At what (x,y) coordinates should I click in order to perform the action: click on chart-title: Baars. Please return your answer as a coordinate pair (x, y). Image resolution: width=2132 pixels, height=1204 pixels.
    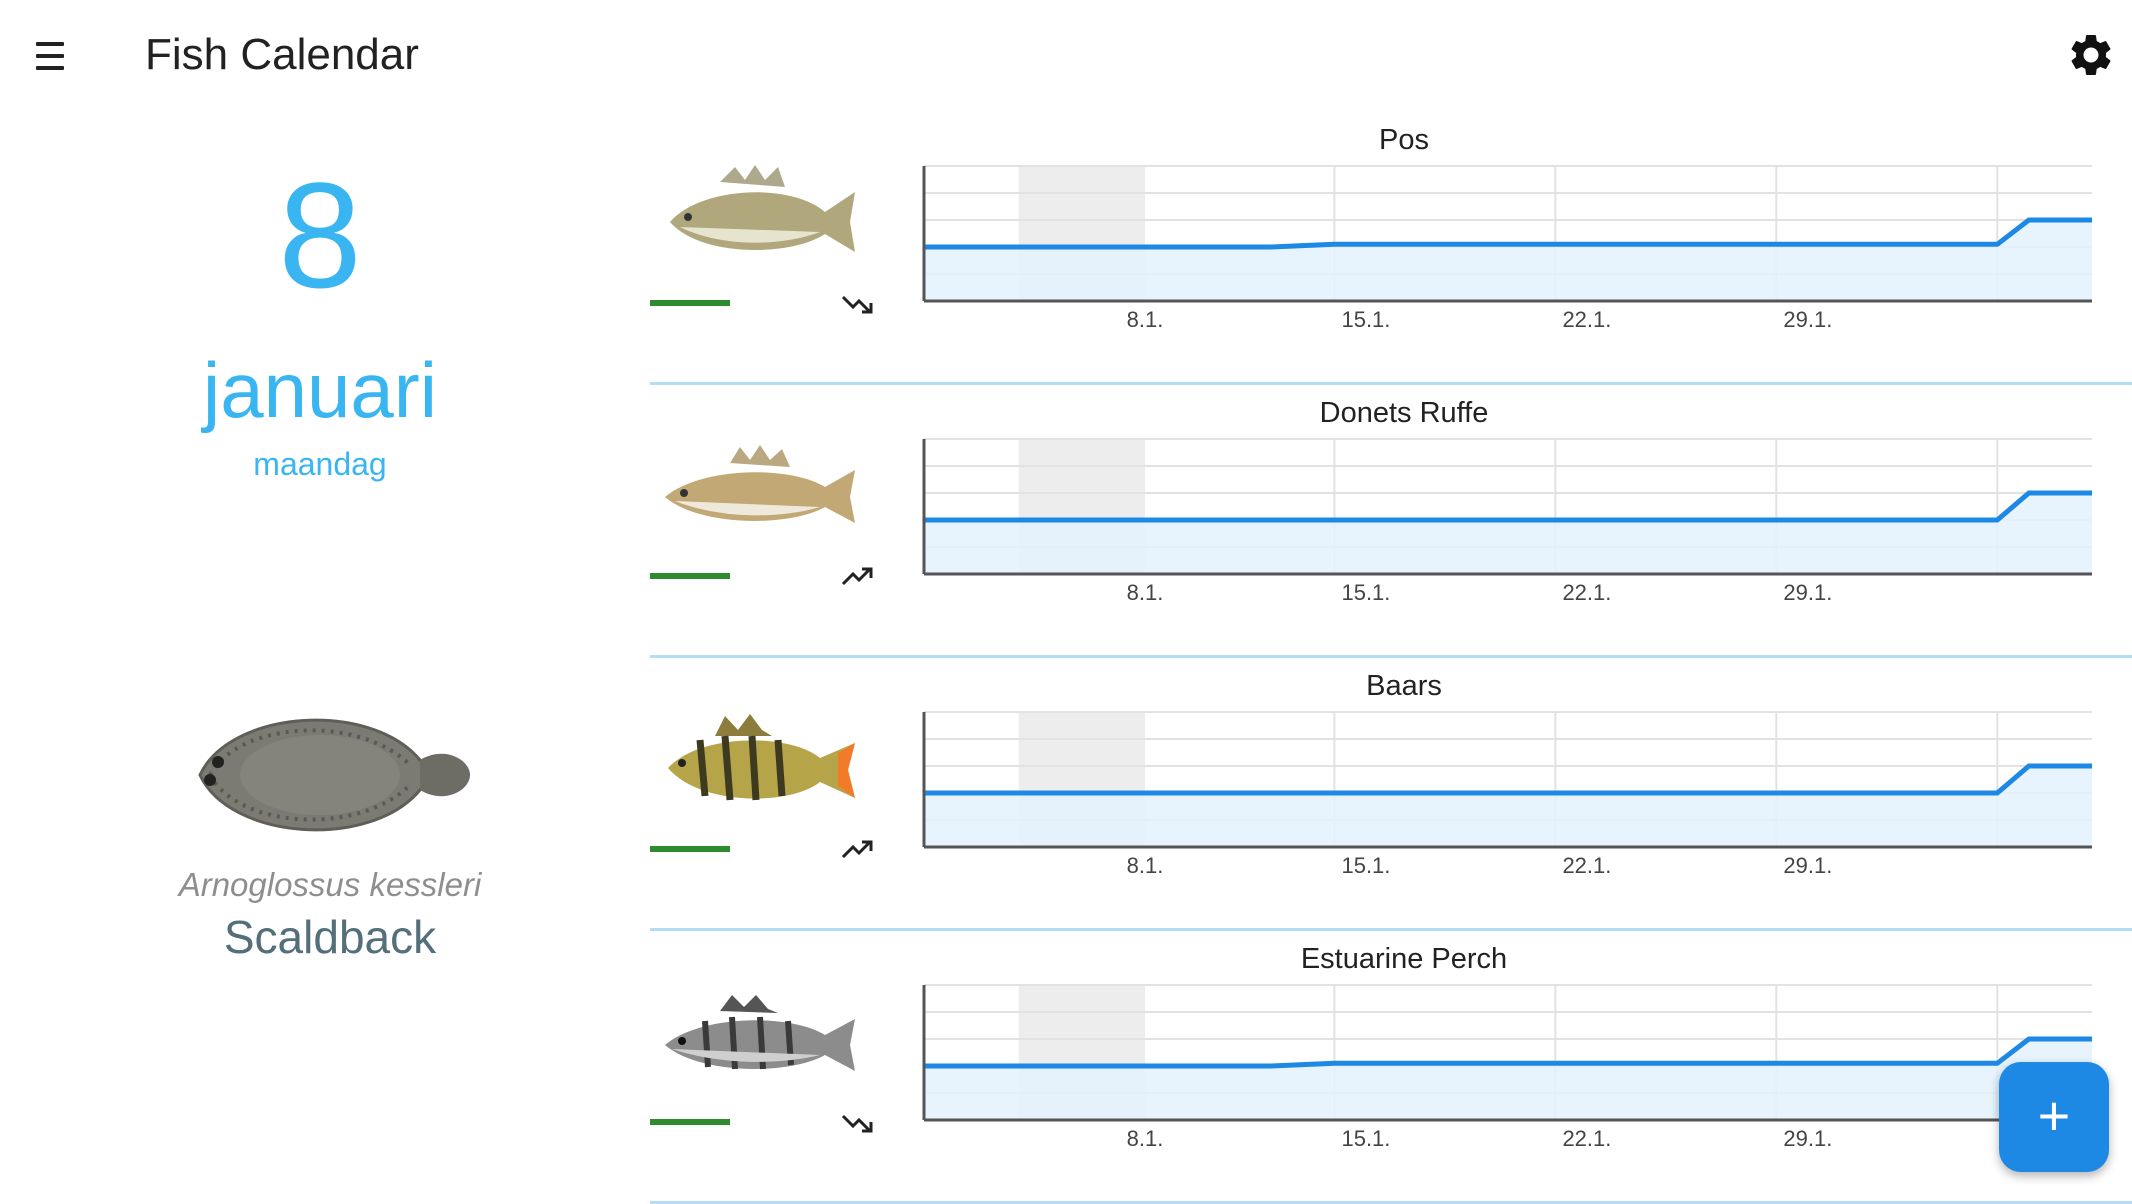
    Looking at the image, I should click on (1404, 686).